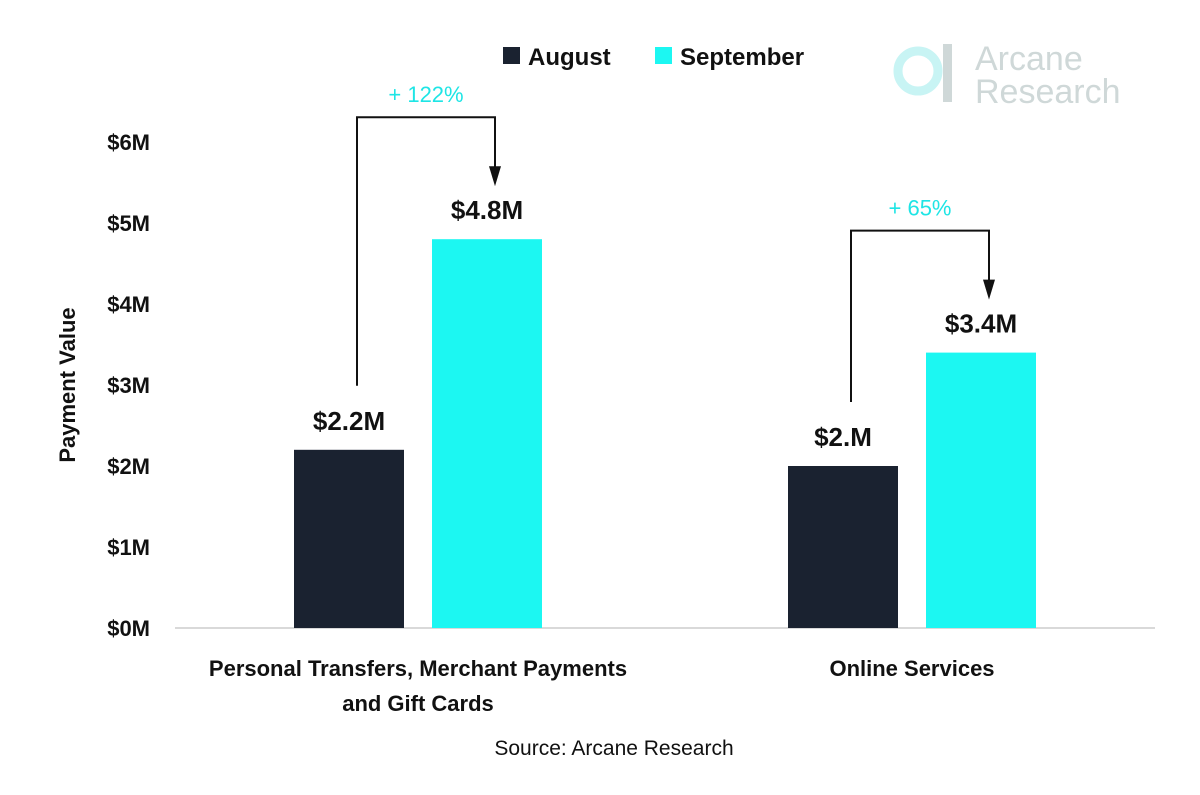  Describe the element at coordinates (742, 57) in the screenshot. I see `legend-label-september: September` at that location.